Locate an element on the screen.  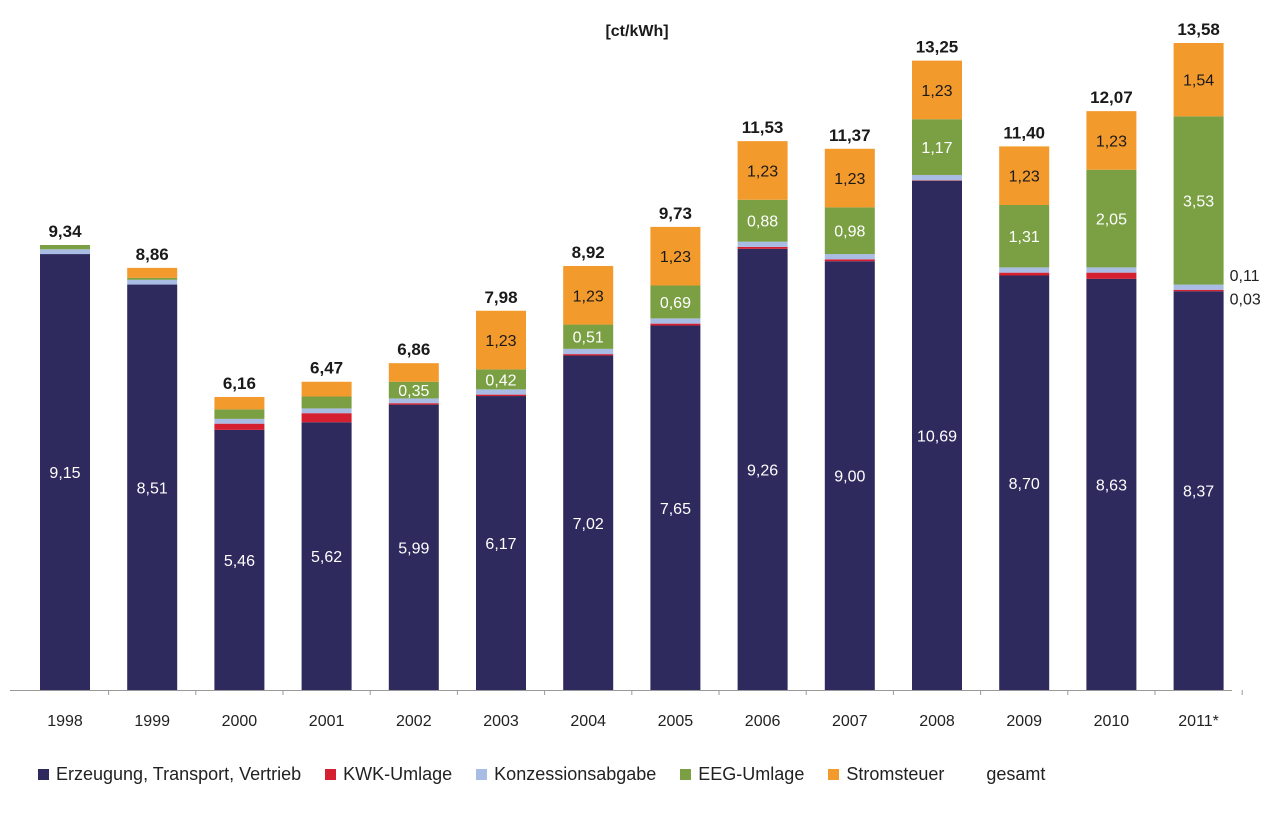
segment-label: 0,51 is located at coordinates (588, 338).